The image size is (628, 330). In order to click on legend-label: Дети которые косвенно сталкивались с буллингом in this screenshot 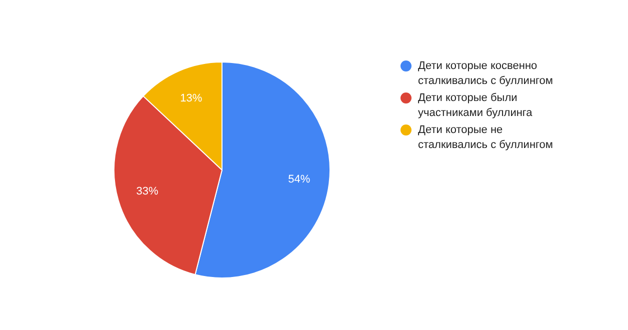, I will do `click(485, 73)`.